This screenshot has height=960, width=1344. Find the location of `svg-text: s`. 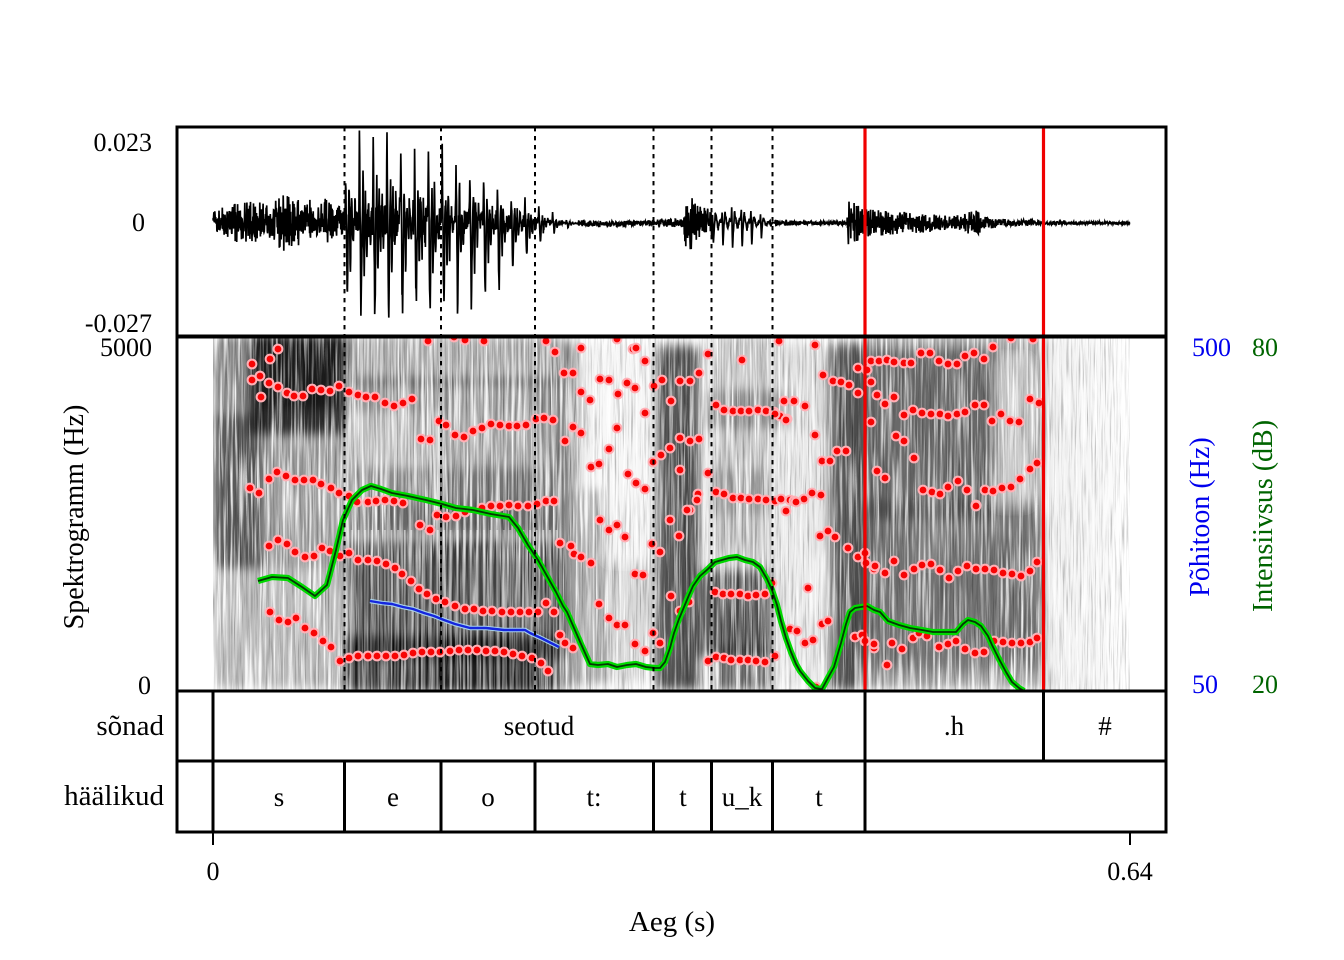

svg-text: s is located at coordinates (279, 797).